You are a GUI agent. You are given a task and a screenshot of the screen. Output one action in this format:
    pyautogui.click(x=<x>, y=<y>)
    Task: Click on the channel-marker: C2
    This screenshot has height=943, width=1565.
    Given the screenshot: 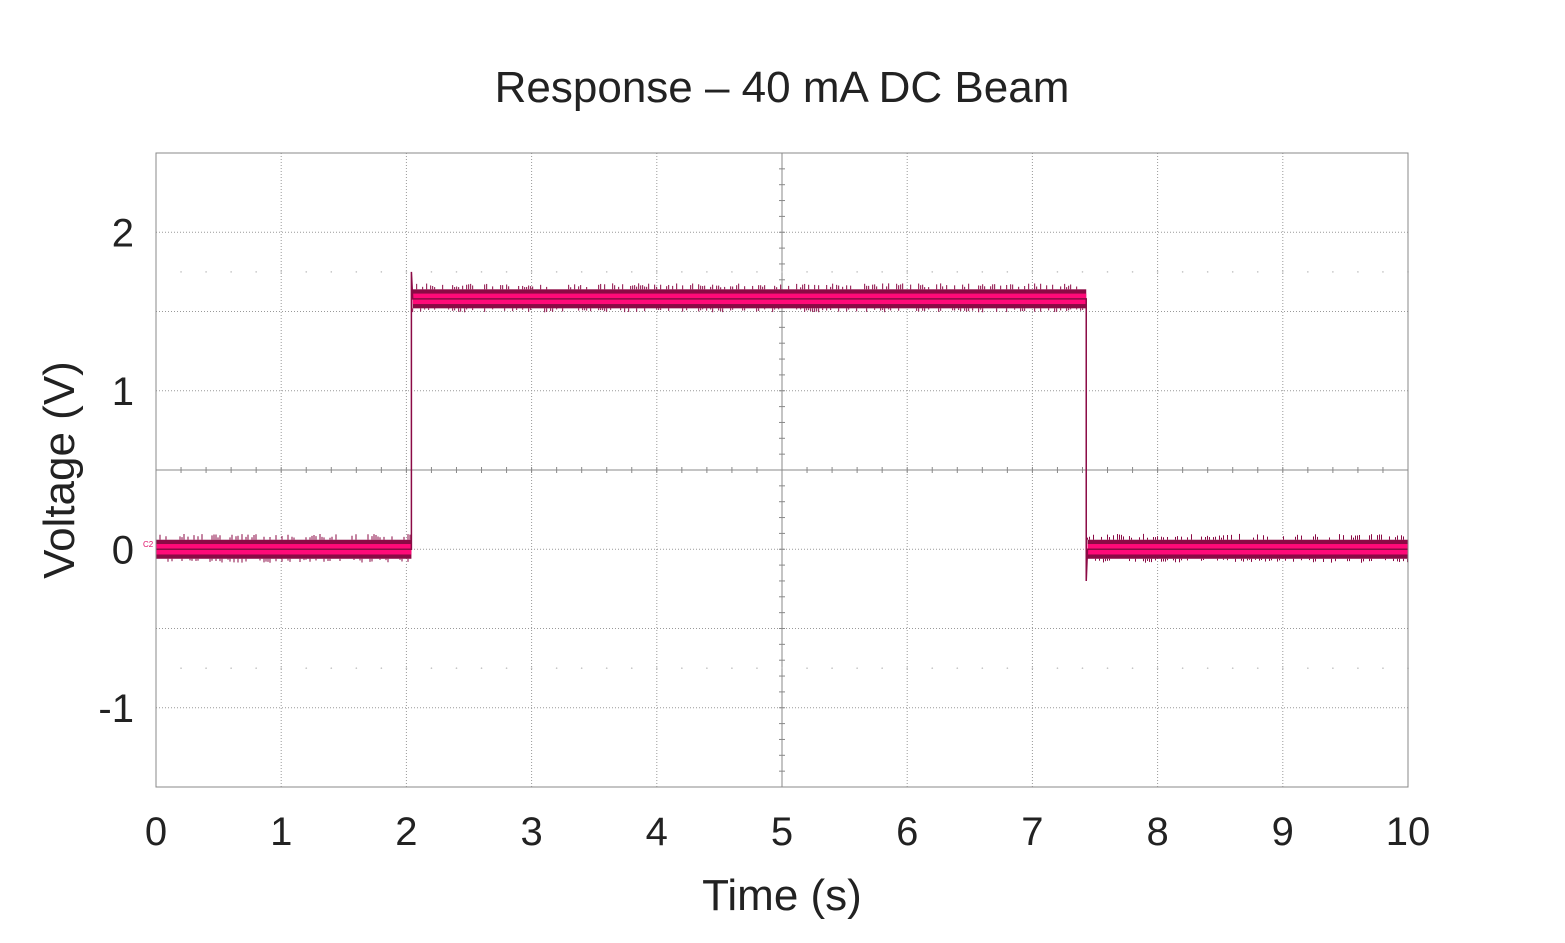 What is the action you would take?
    pyautogui.click(x=148, y=544)
    